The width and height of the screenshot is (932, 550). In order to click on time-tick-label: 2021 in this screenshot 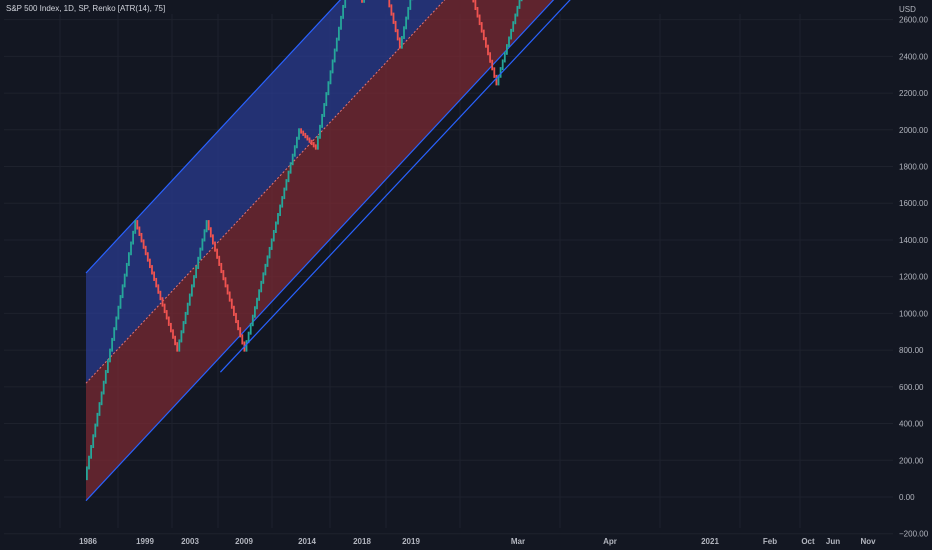, I will do `click(710, 541)`.